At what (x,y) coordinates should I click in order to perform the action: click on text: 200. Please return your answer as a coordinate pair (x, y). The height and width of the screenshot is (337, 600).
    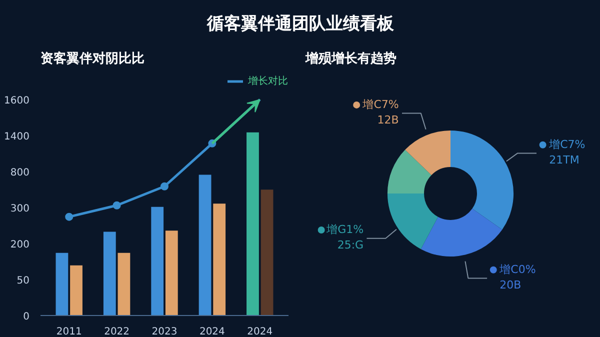
    Looking at the image, I should click on (20, 245).